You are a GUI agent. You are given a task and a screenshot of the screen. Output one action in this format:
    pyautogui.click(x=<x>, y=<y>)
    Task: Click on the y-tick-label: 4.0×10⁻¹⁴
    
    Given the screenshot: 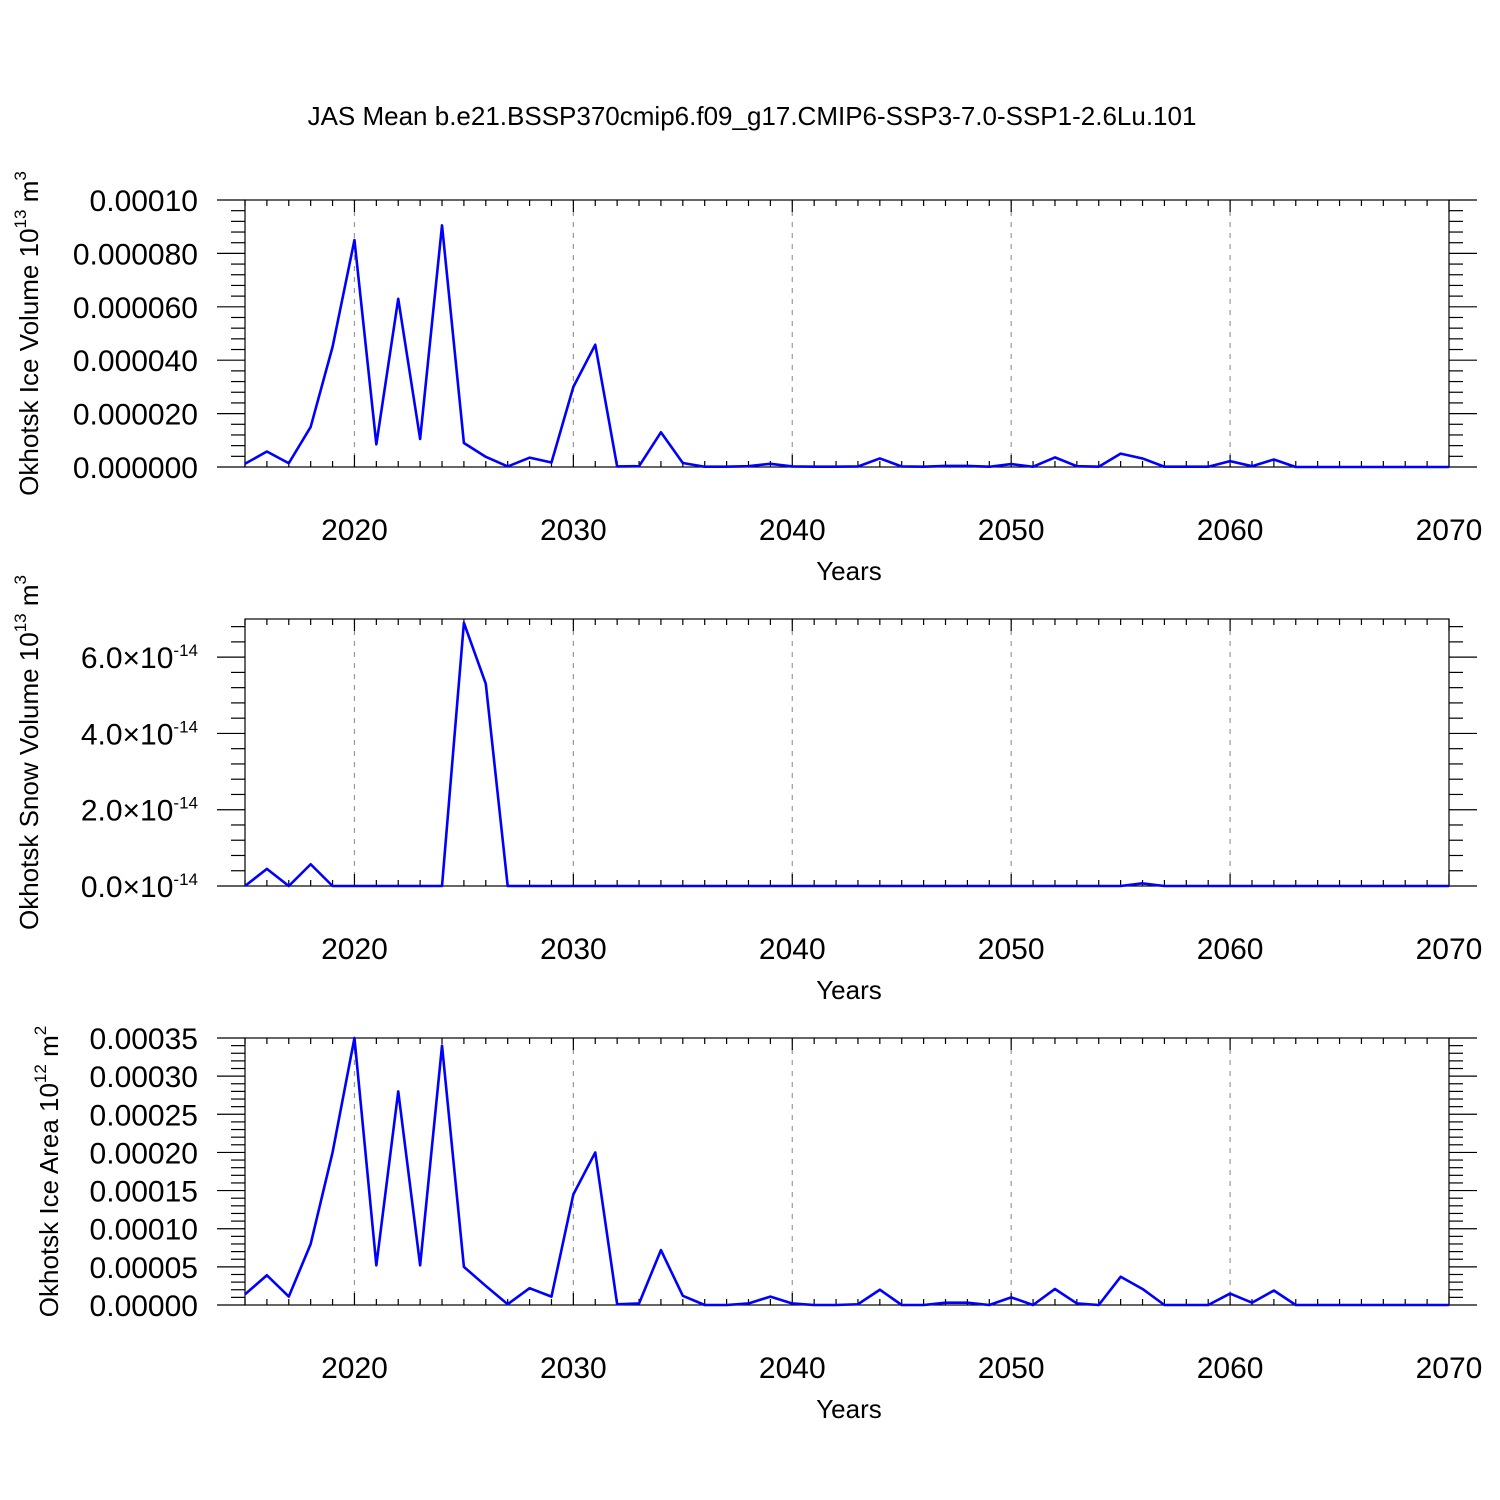 What is the action you would take?
    pyautogui.click(x=139, y=734)
    